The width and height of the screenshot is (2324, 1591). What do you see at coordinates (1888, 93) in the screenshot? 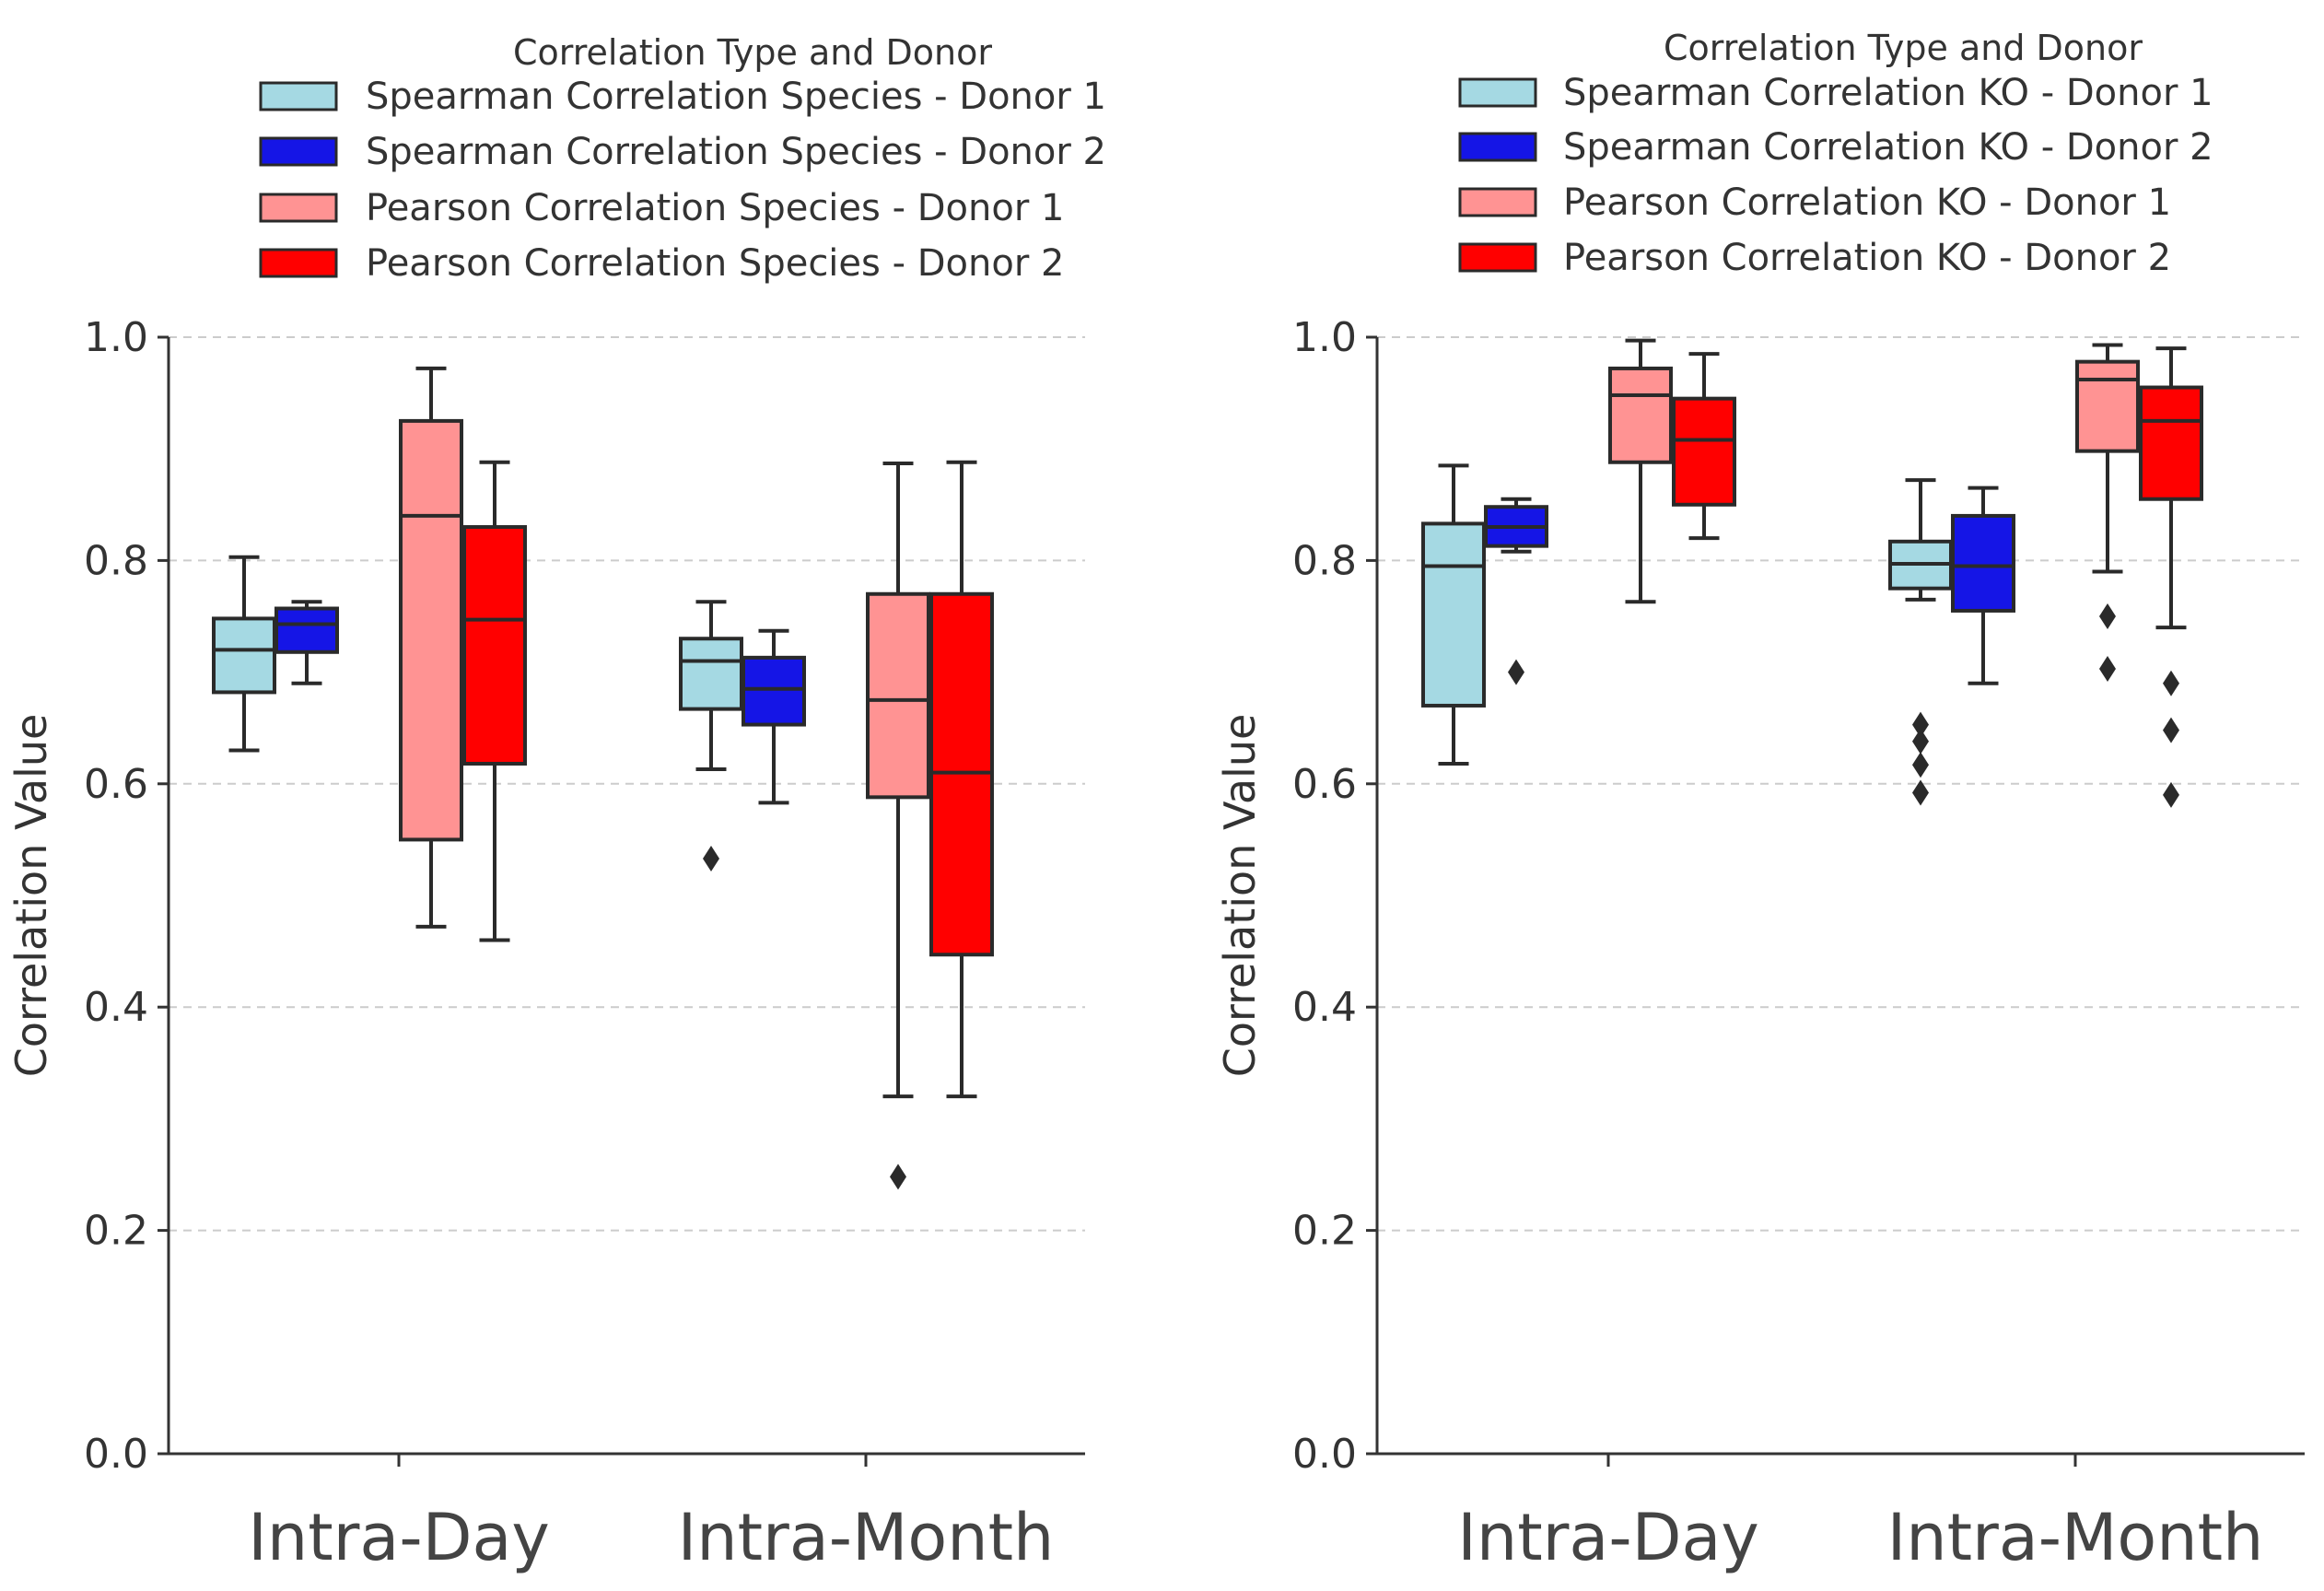
I see `legend-label: Spearman Correlation KO - Donor 1` at bounding box center [1888, 93].